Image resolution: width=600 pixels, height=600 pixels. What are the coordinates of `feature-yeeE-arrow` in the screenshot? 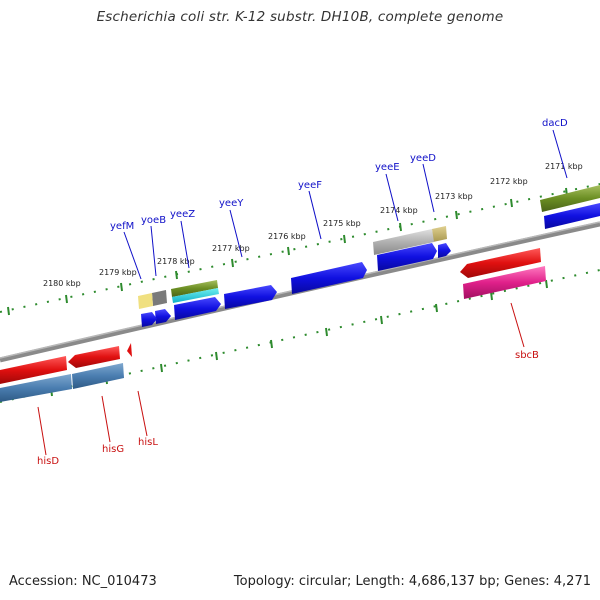 It's located at (407, 257).